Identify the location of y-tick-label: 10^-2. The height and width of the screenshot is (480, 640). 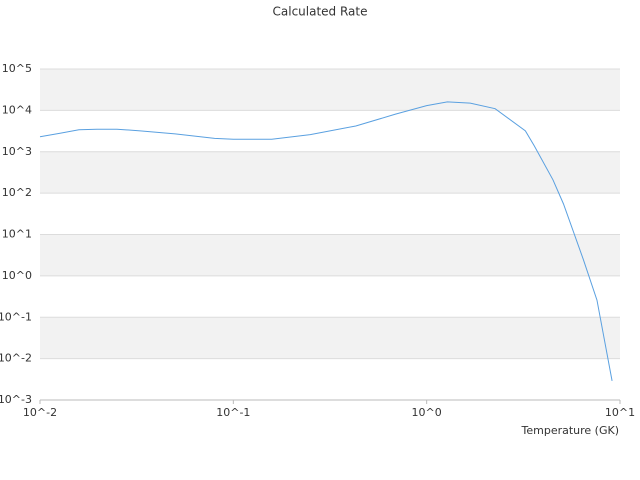
(16, 358).